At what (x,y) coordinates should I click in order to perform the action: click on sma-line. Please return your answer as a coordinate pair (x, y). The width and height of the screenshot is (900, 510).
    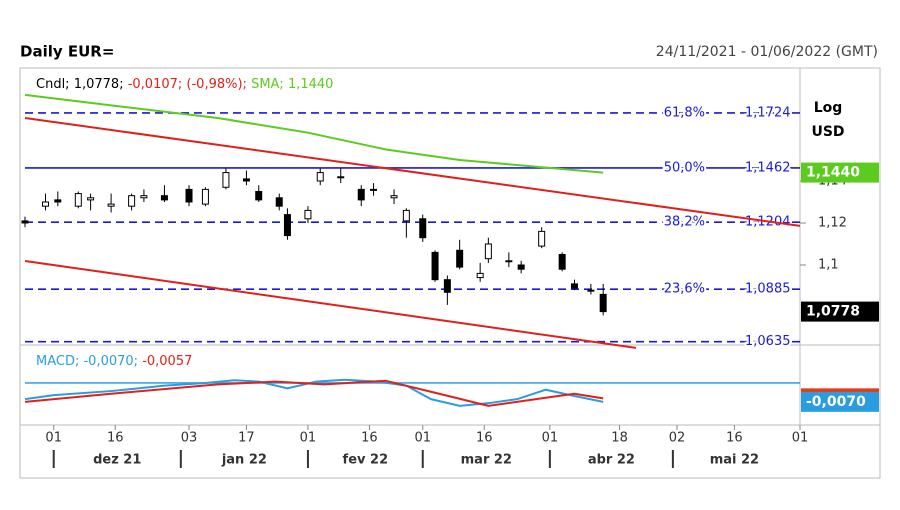
    Looking at the image, I should click on (314, 133).